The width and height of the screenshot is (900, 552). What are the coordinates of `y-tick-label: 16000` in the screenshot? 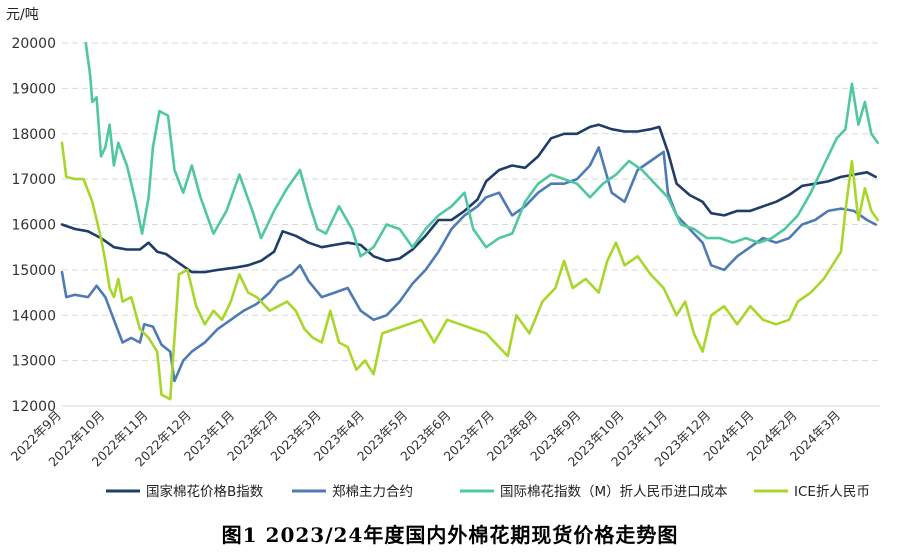 It's located at (33, 226).